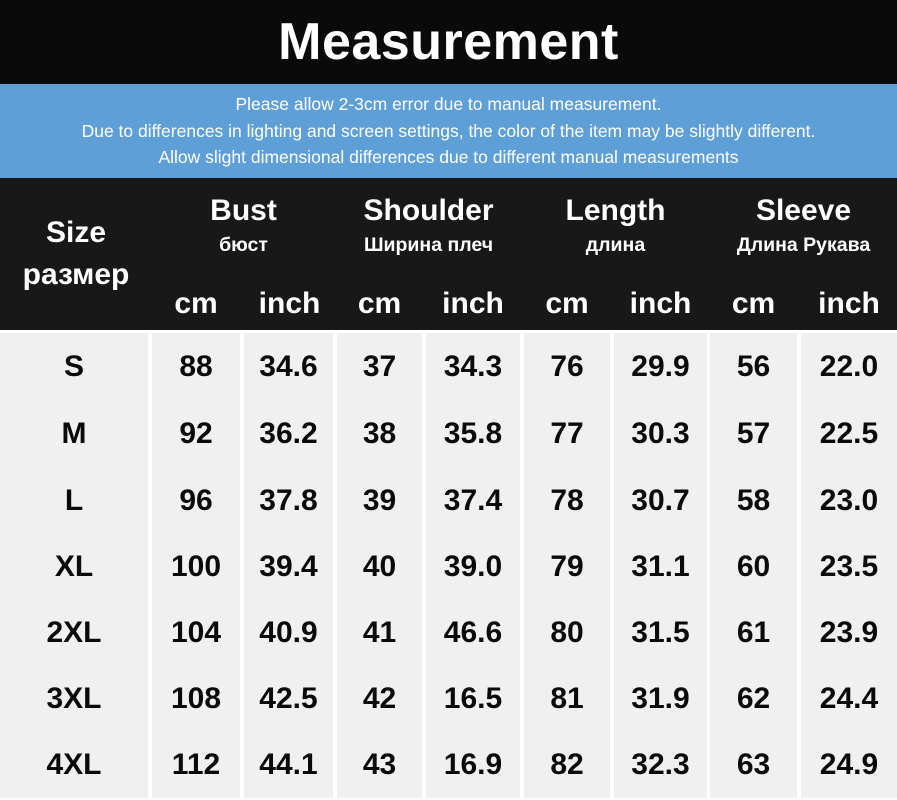 The width and height of the screenshot is (897, 800). Describe the element at coordinates (473, 698) in the screenshot. I see `shoulder-inch-cell: 16.5` at that location.